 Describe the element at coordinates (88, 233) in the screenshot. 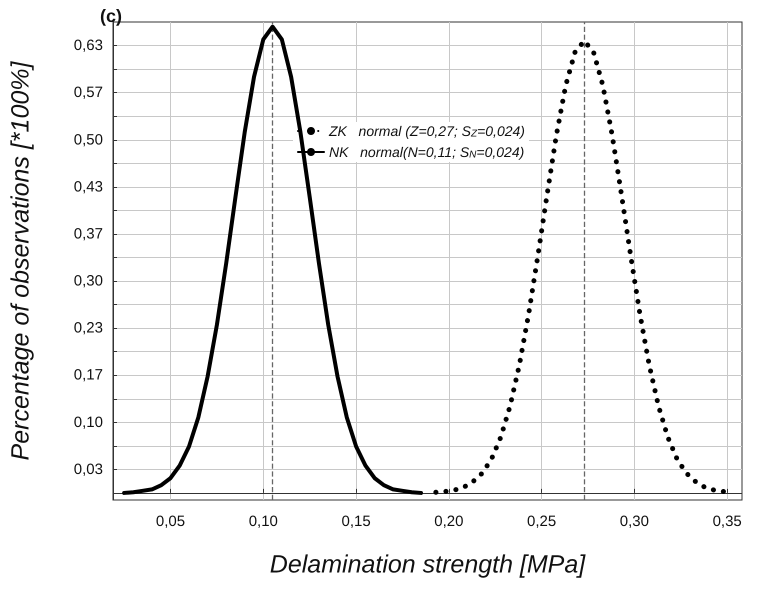

I see `y-tick-label: 0,37` at that location.